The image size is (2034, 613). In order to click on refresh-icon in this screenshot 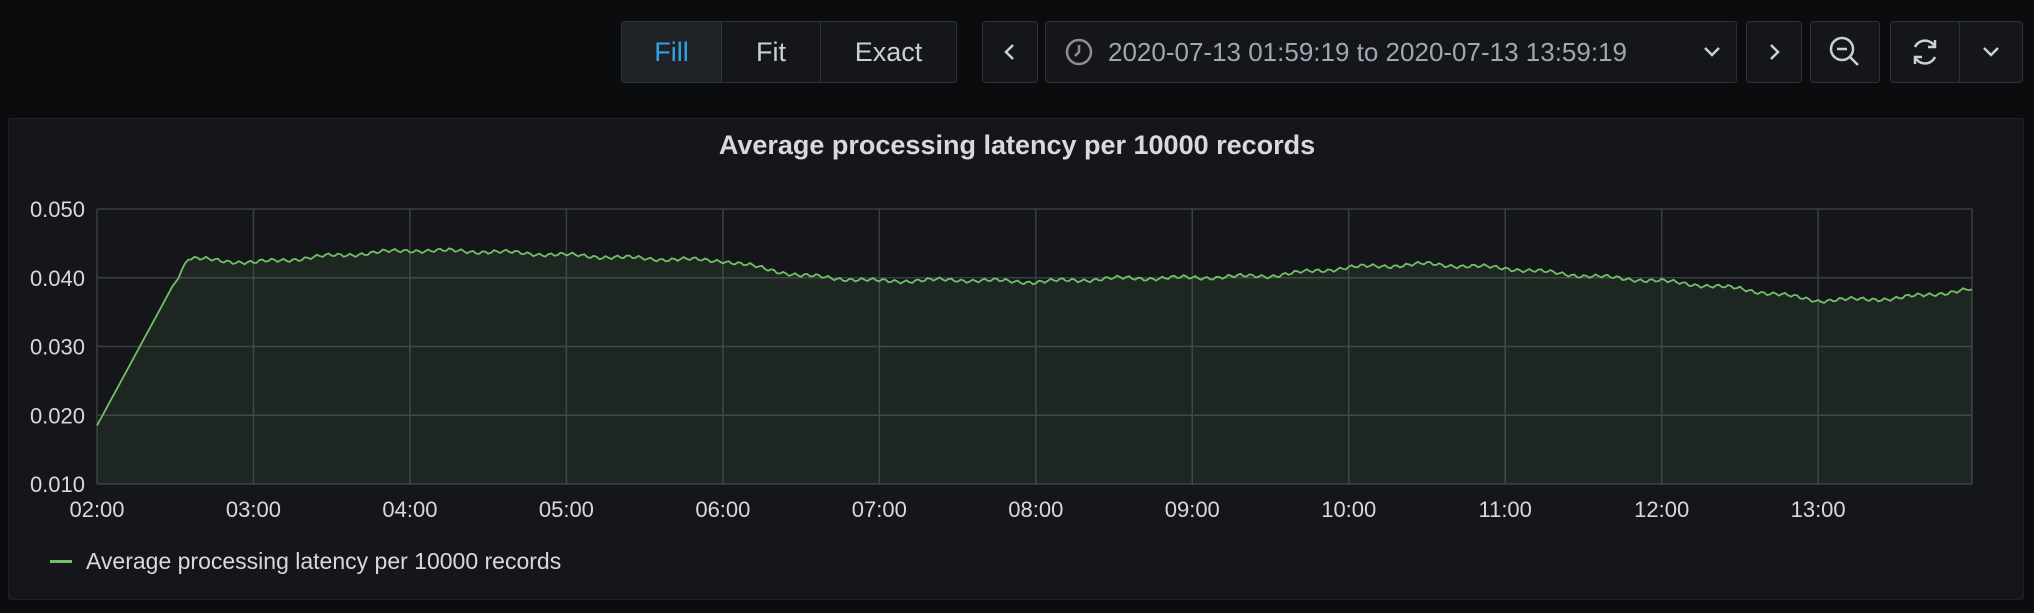, I will do `click(1925, 52)`.